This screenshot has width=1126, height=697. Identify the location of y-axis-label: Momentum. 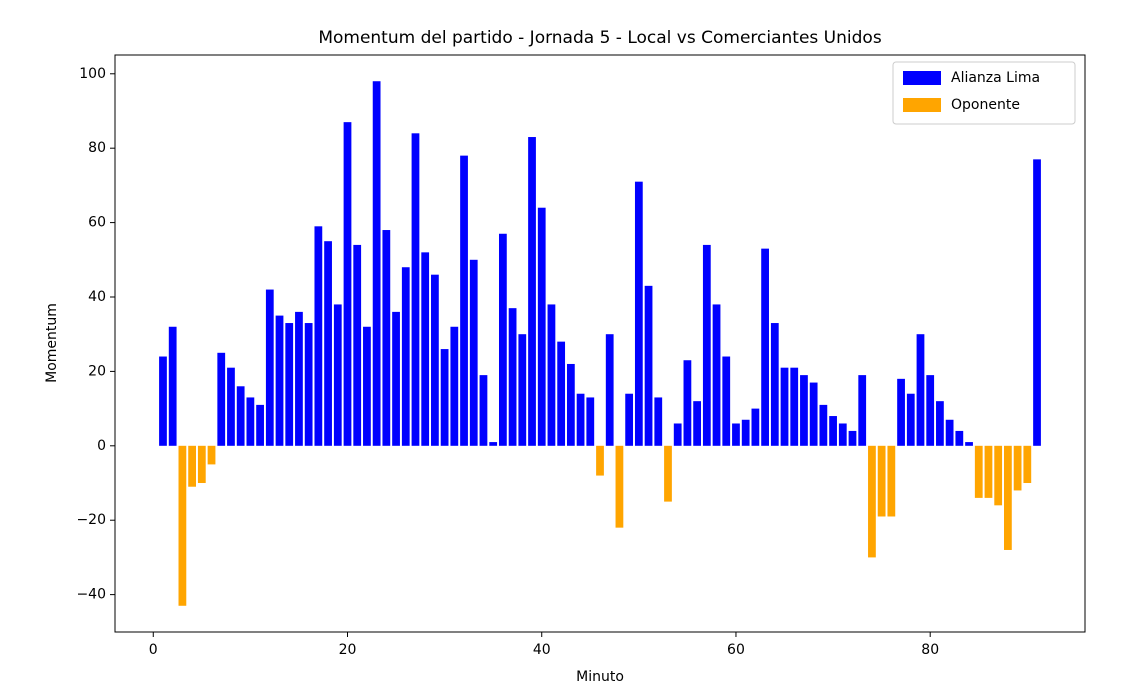
(52, 343).